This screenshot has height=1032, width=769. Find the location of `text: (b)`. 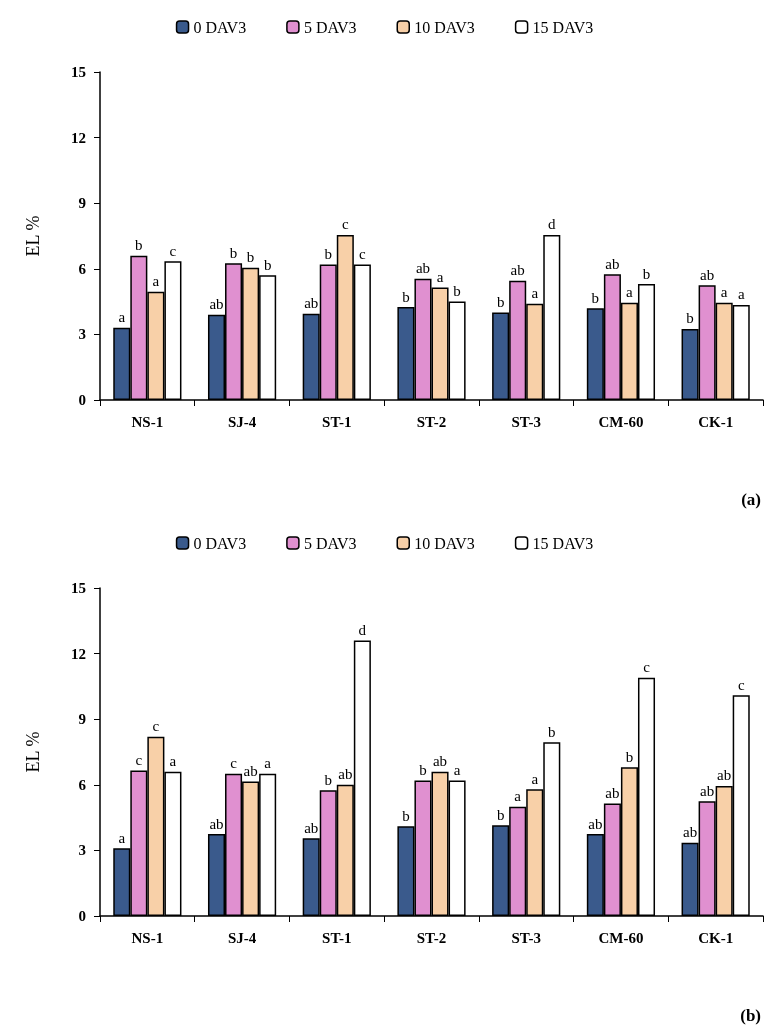

text: (b) is located at coordinates (750, 1015).